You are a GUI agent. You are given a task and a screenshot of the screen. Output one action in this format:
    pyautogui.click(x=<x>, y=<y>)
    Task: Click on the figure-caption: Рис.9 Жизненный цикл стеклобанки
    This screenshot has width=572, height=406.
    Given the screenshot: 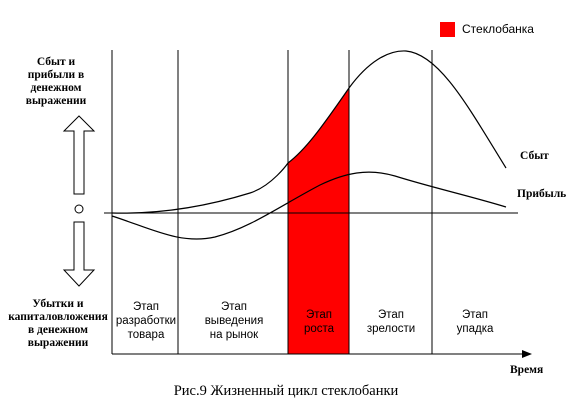 What is the action you would take?
    pyautogui.click(x=286, y=391)
    